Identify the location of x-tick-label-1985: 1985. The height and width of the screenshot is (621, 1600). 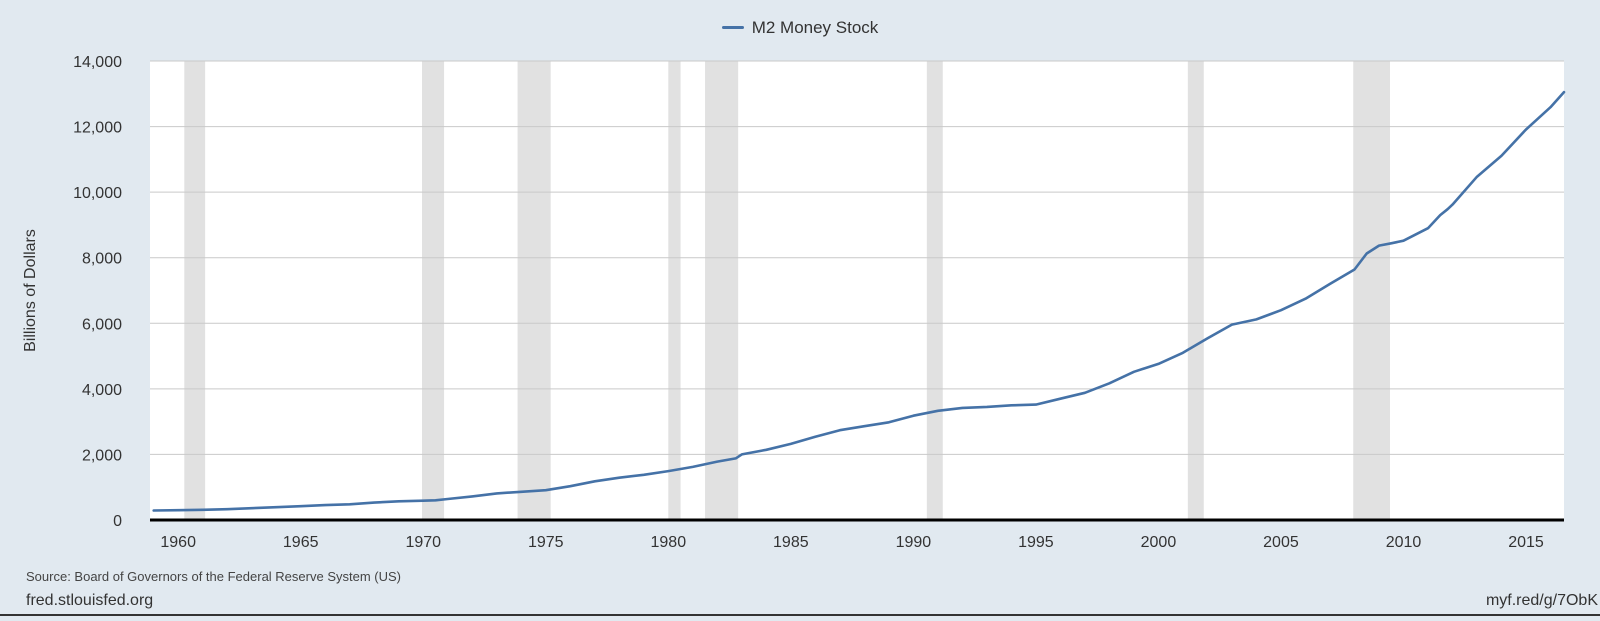
(791, 542).